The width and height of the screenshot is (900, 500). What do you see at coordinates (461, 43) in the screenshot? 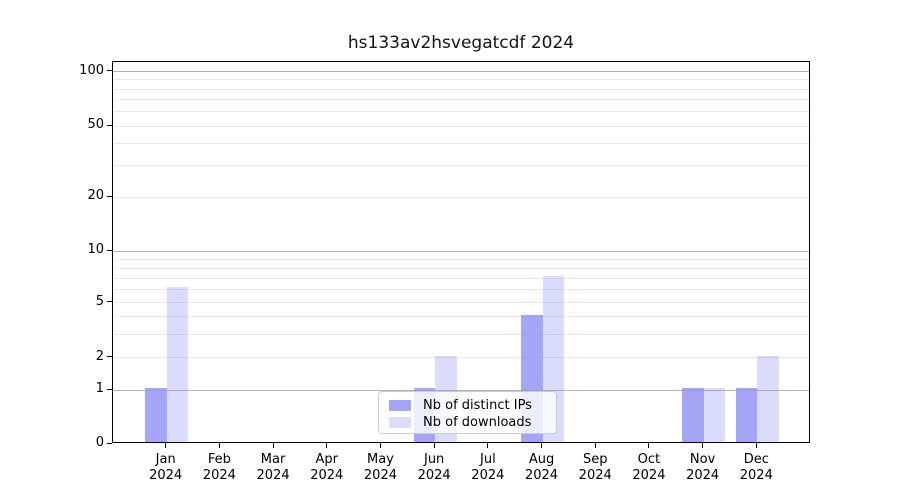
I see `chart-title: hs133av2hsvegatcdf 2024` at bounding box center [461, 43].